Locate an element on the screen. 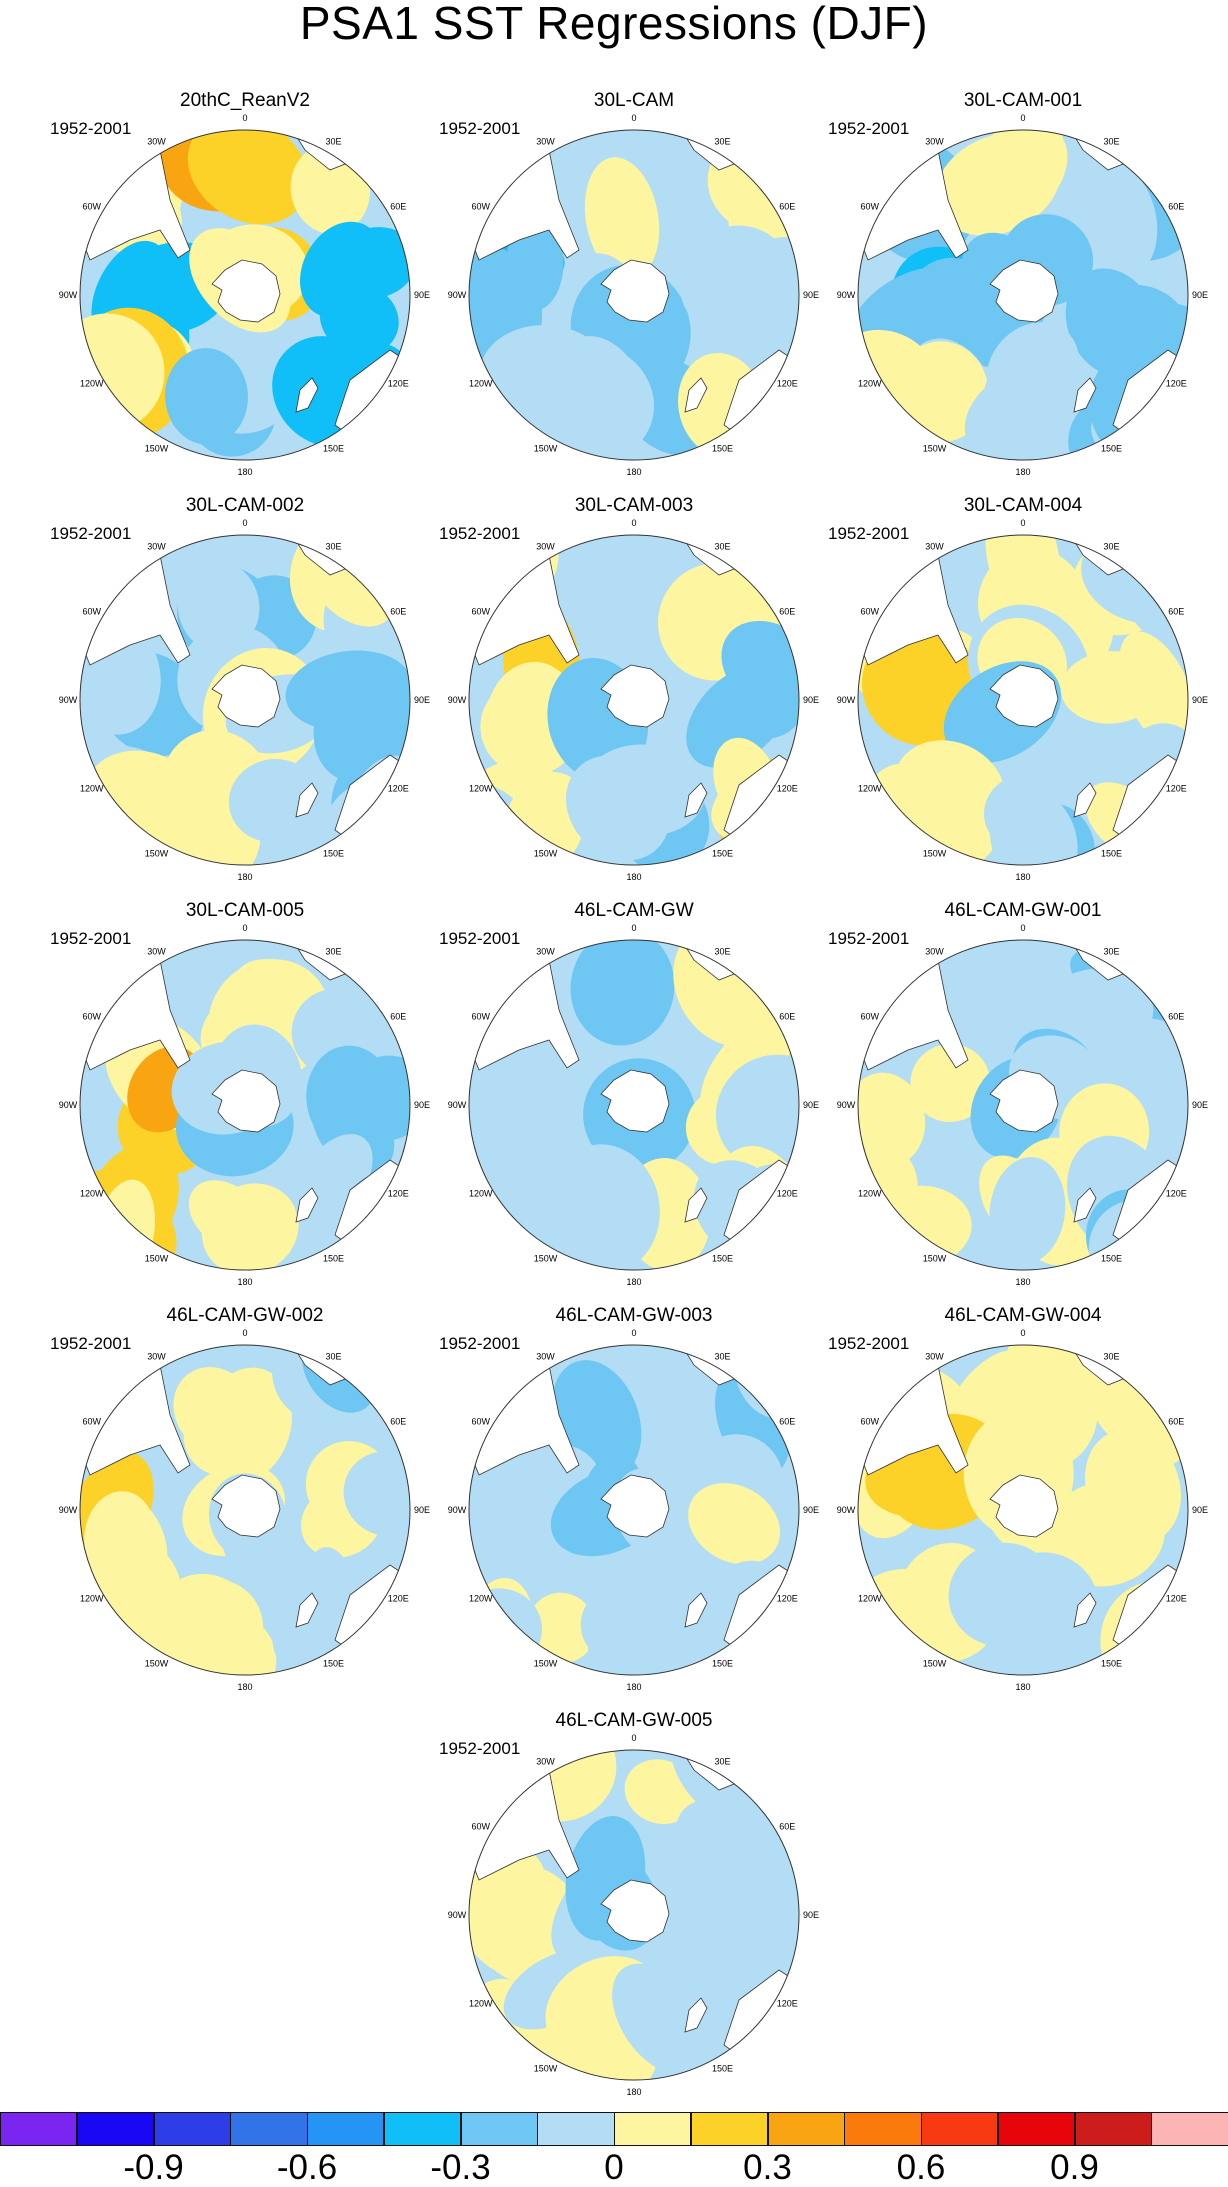  panel-title: 20thC_ReanV2 is located at coordinates (245, 100).